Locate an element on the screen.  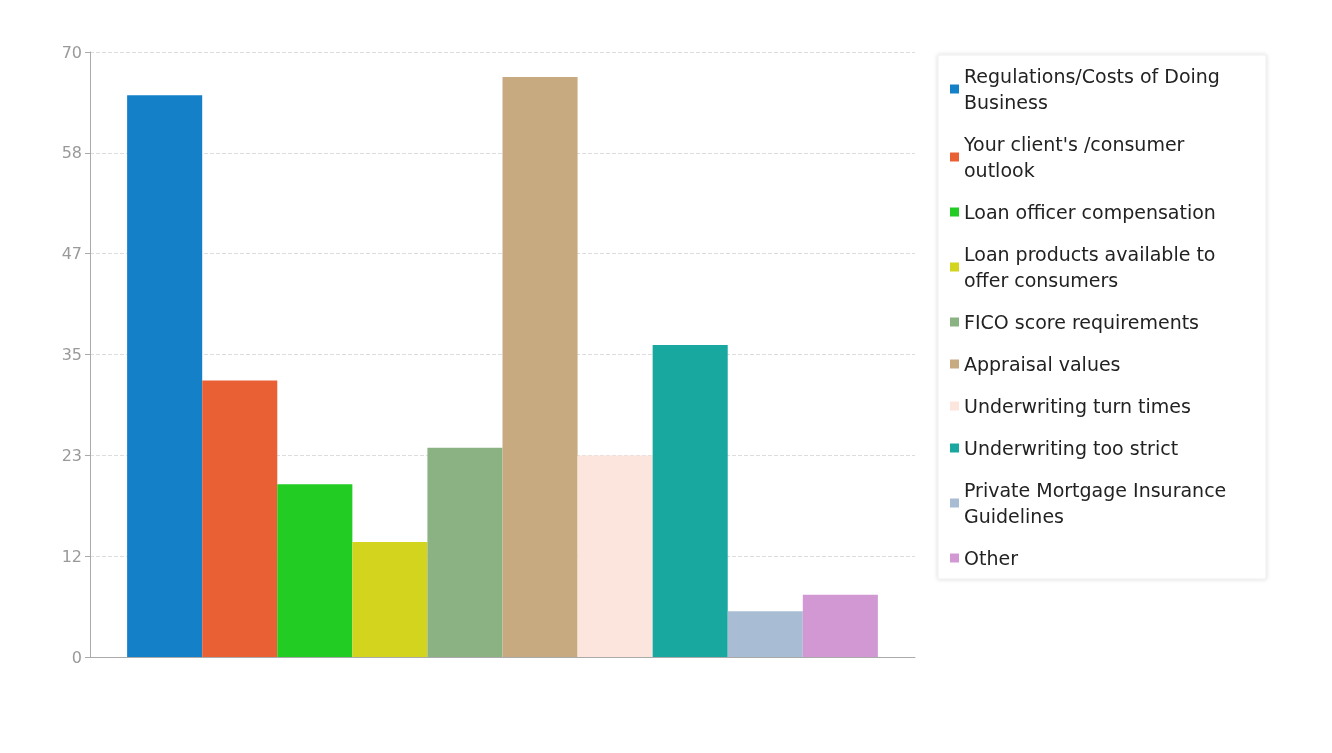
y-tick-label: 12 is located at coordinates (71, 556).